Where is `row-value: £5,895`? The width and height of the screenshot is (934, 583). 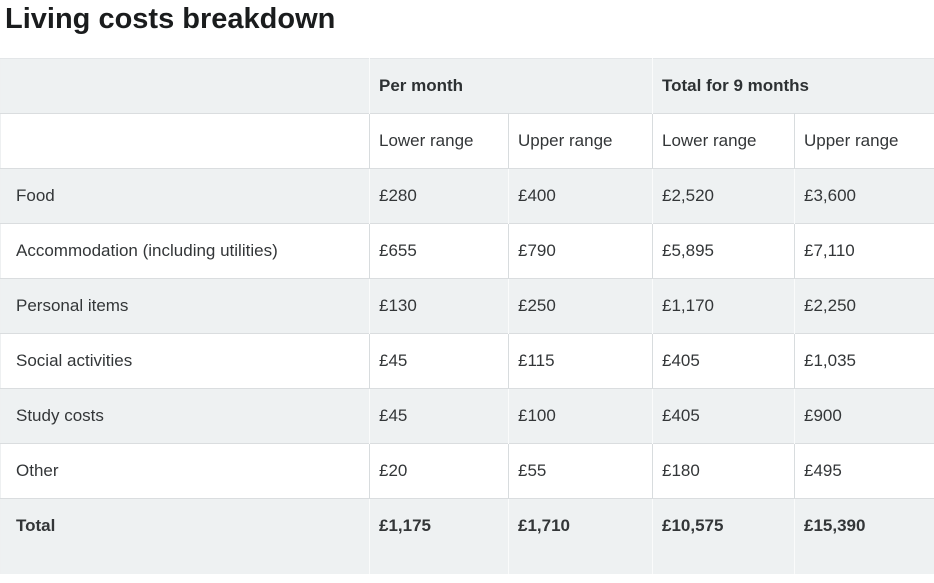
row-value: £5,895 is located at coordinates (723, 251).